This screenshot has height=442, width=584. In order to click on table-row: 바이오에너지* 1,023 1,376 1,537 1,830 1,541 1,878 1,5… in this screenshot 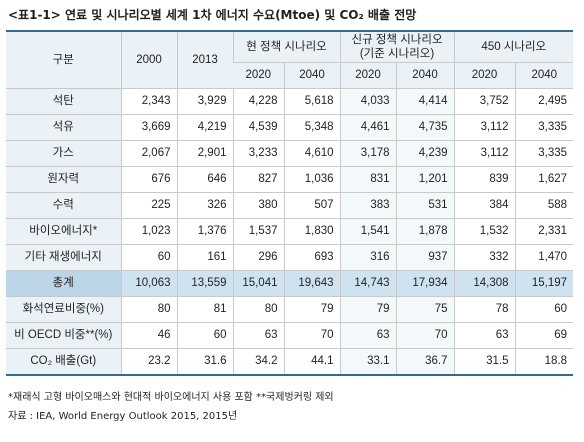, I will do `click(290, 231)`.